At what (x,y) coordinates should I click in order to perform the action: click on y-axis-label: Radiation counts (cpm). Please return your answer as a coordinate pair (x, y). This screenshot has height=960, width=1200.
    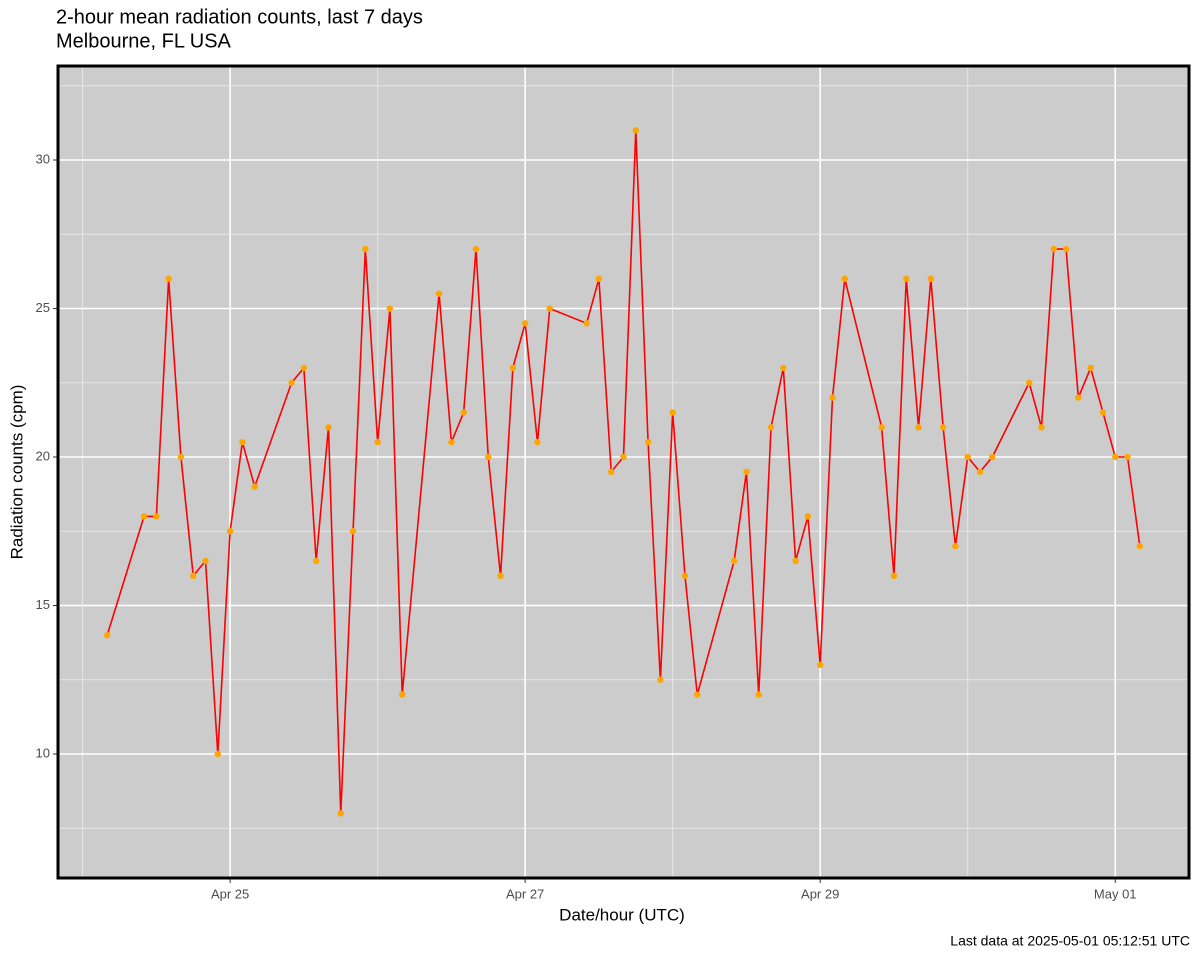
    Looking at the image, I should click on (16, 472).